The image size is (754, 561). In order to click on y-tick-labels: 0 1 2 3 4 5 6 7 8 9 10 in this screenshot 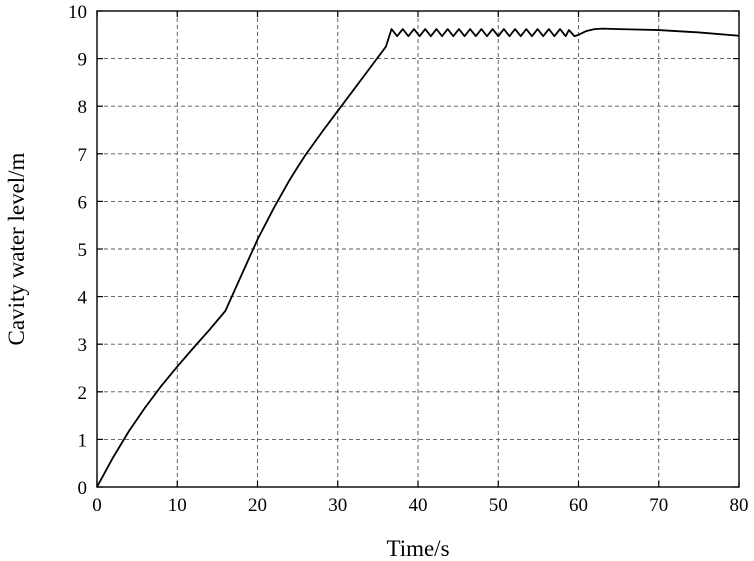, I will do `click(78, 250)`.